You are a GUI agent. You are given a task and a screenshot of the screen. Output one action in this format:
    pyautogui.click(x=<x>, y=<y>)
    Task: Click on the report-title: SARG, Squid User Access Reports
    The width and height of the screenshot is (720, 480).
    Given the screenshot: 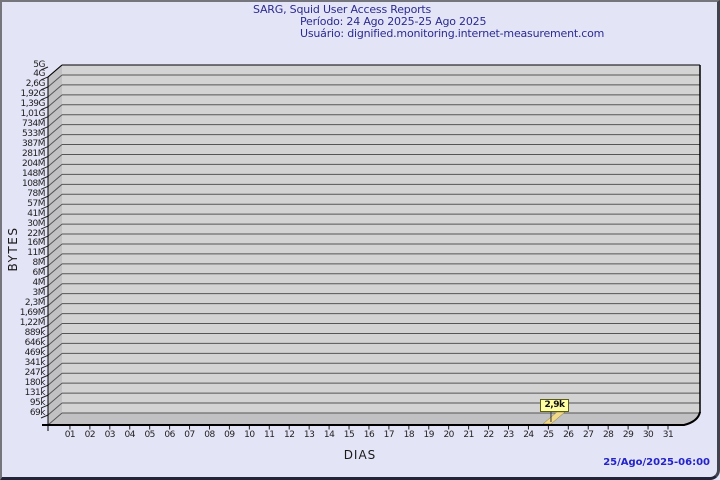 What is the action you would take?
    pyautogui.click(x=342, y=9)
    